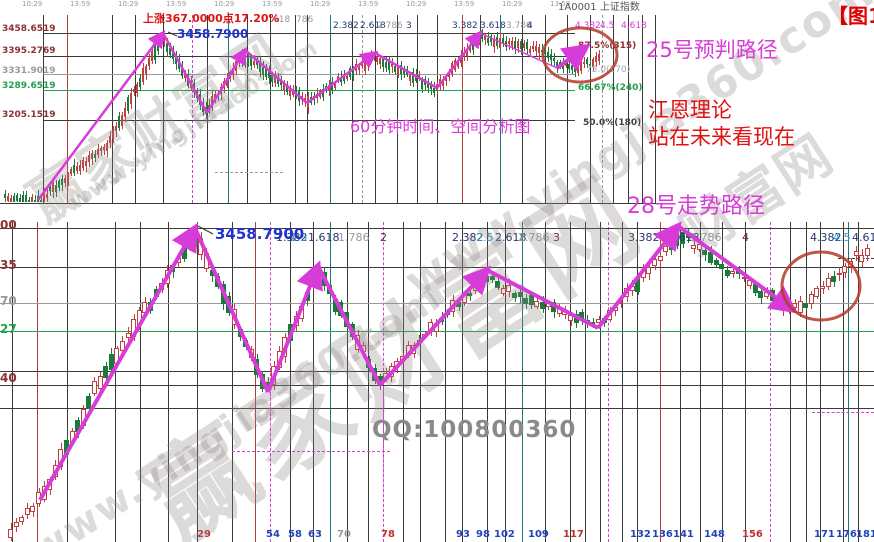 Image resolution: width=874 pixels, height=542 pixels. What do you see at coordinates (634, 26) in the screenshot?
I see `fib-ratio-label: 4.618` at bounding box center [634, 26].